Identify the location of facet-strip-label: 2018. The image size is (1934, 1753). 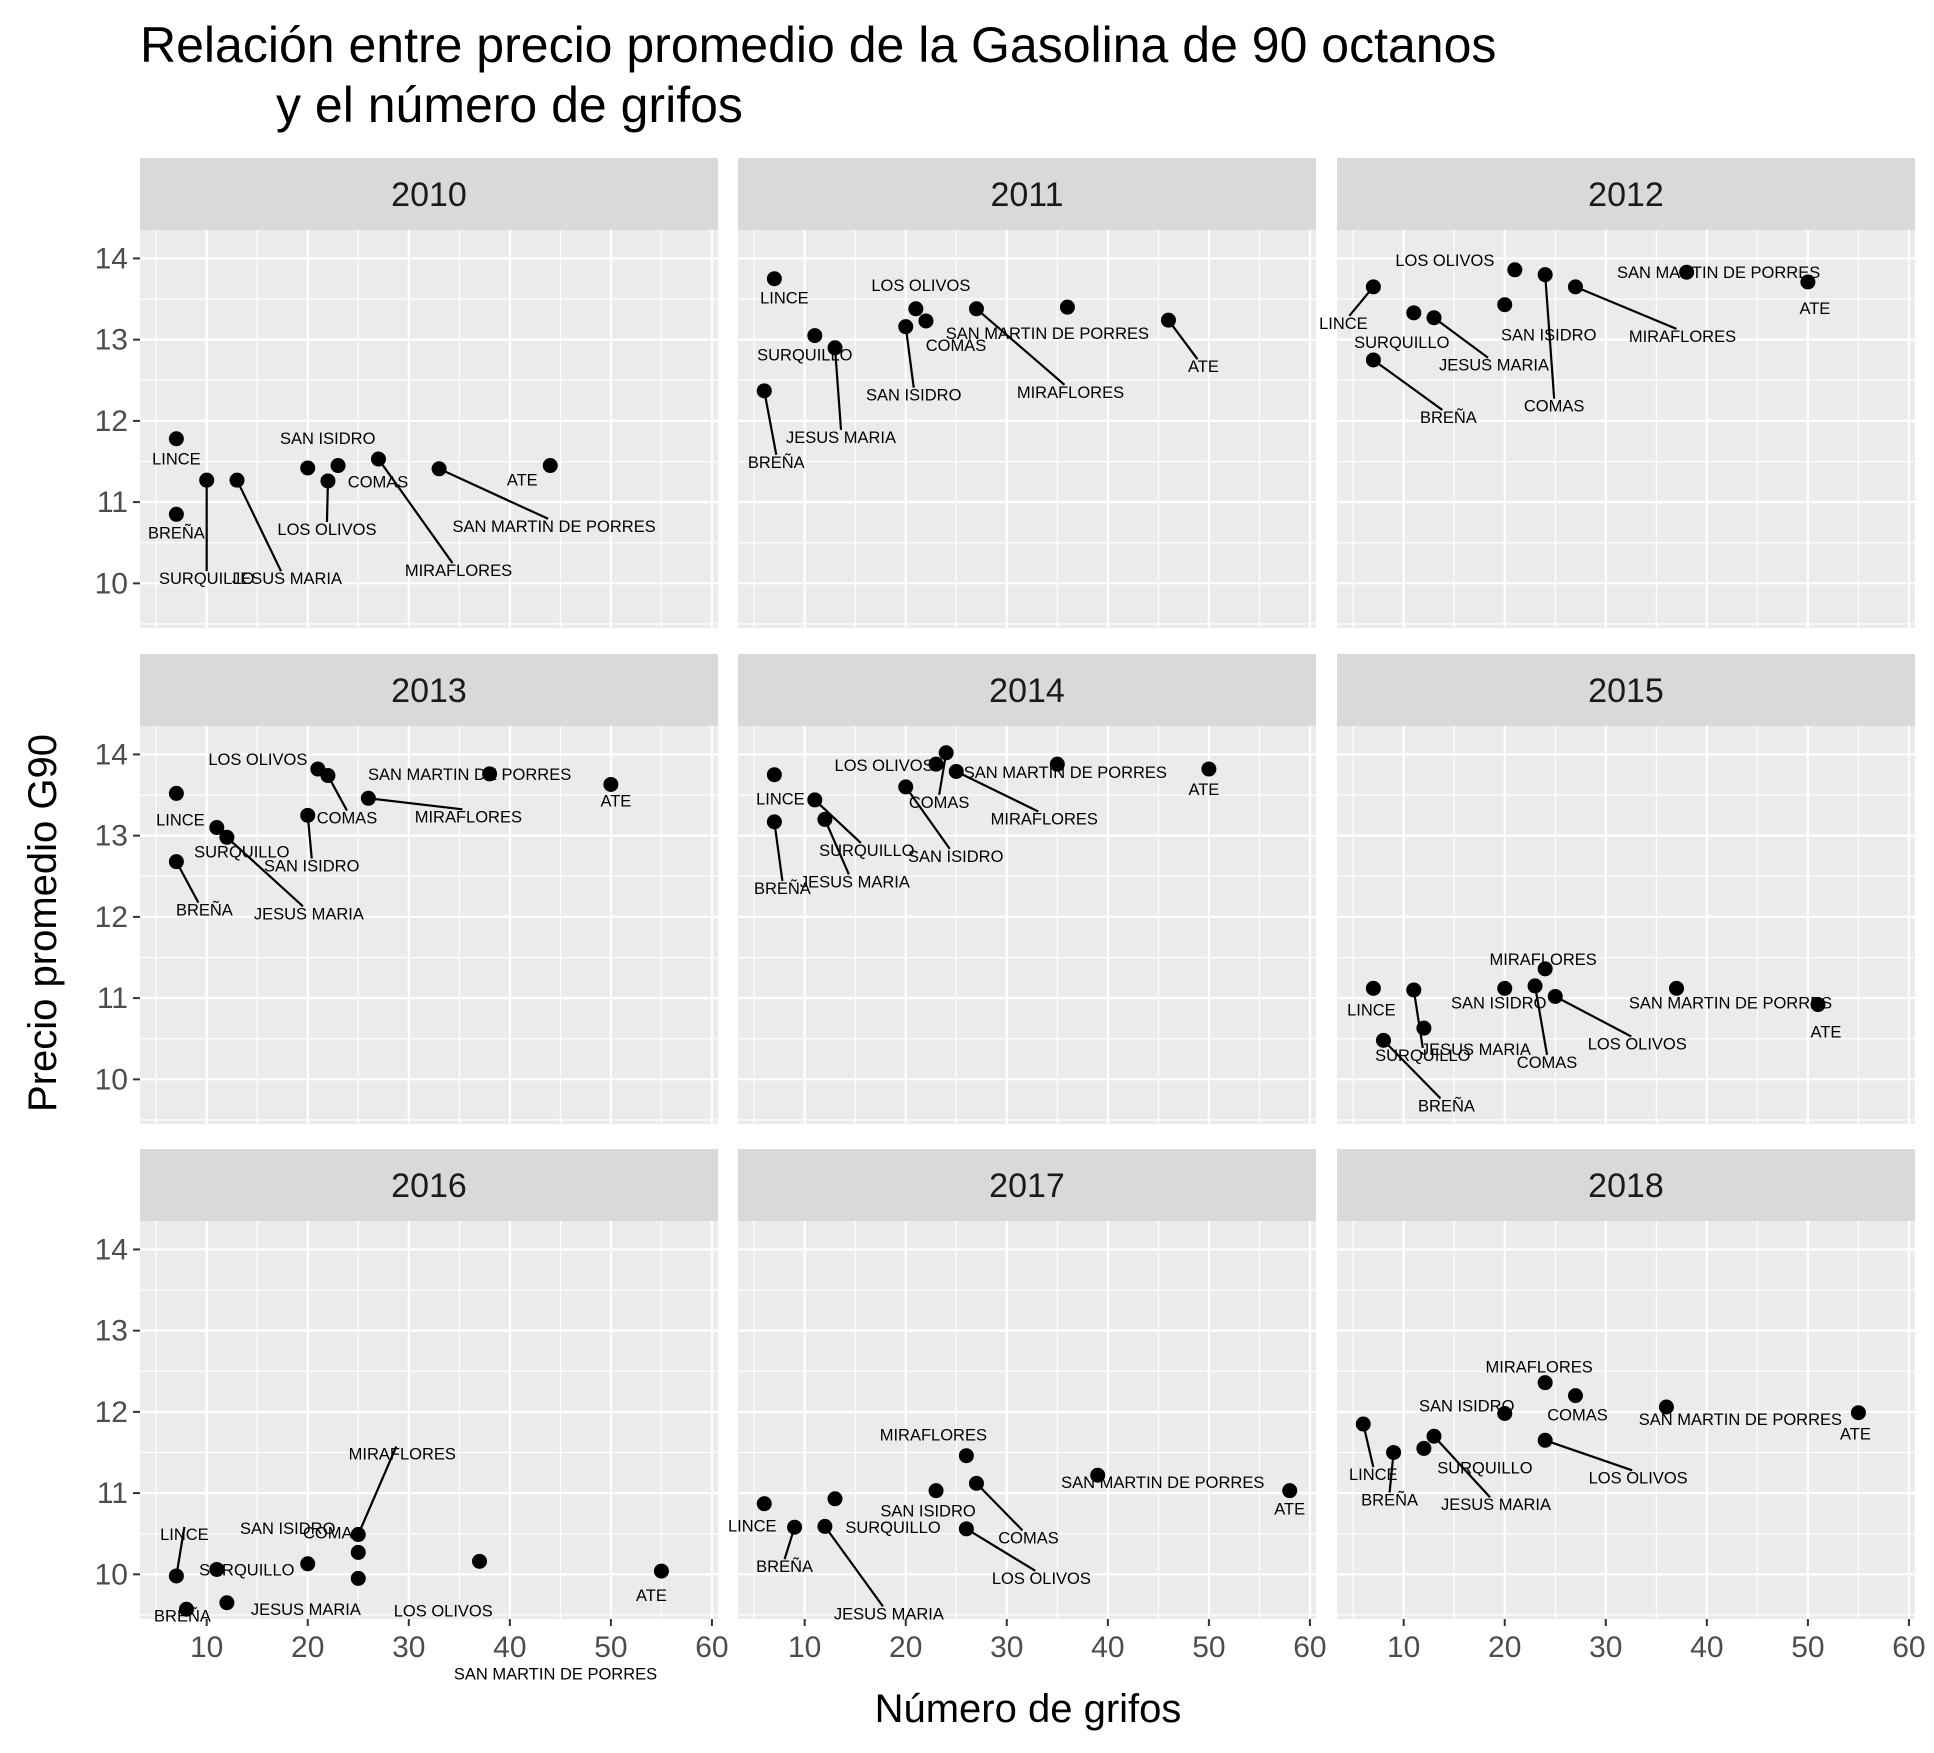
(1626, 1186).